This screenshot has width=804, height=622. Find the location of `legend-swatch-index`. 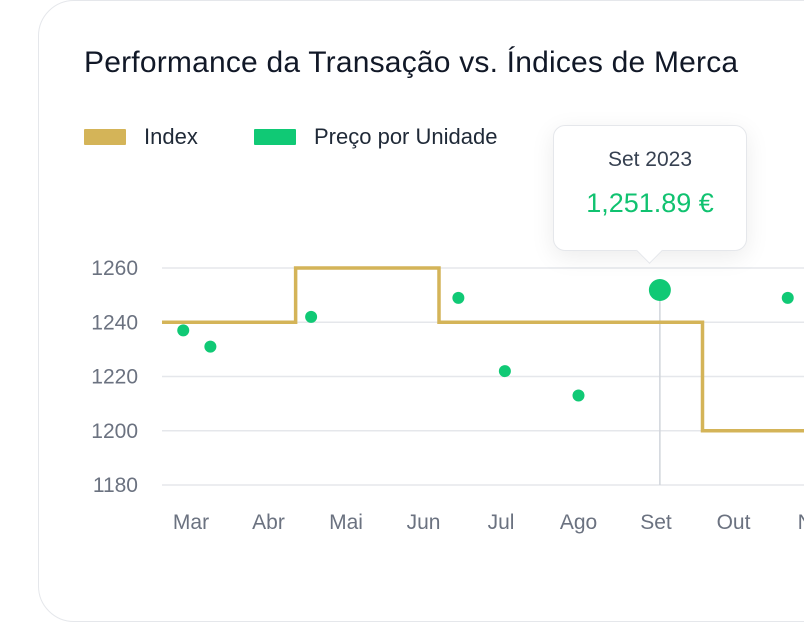

legend-swatch-index is located at coordinates (105, 137).